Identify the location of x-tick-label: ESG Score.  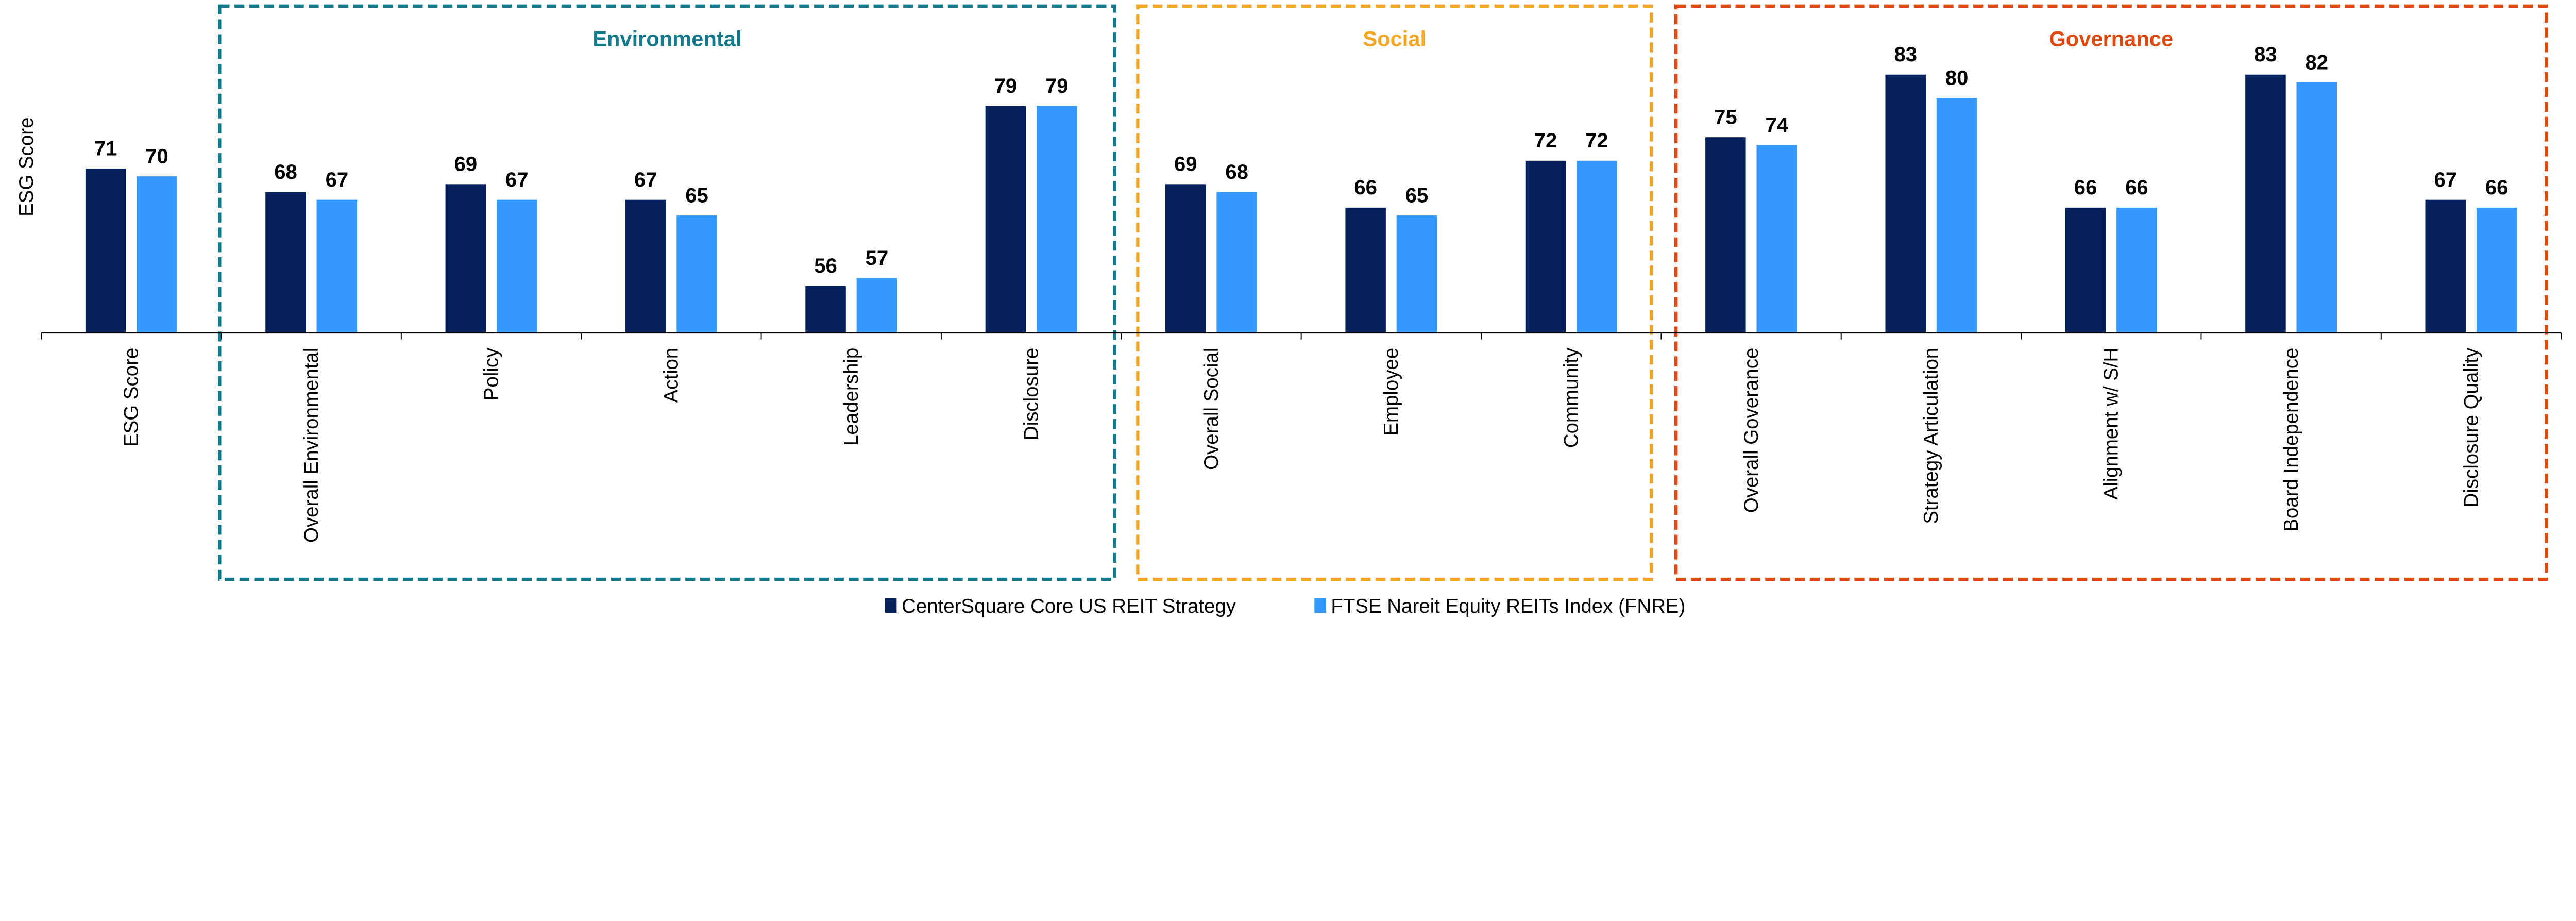
(132, 397).